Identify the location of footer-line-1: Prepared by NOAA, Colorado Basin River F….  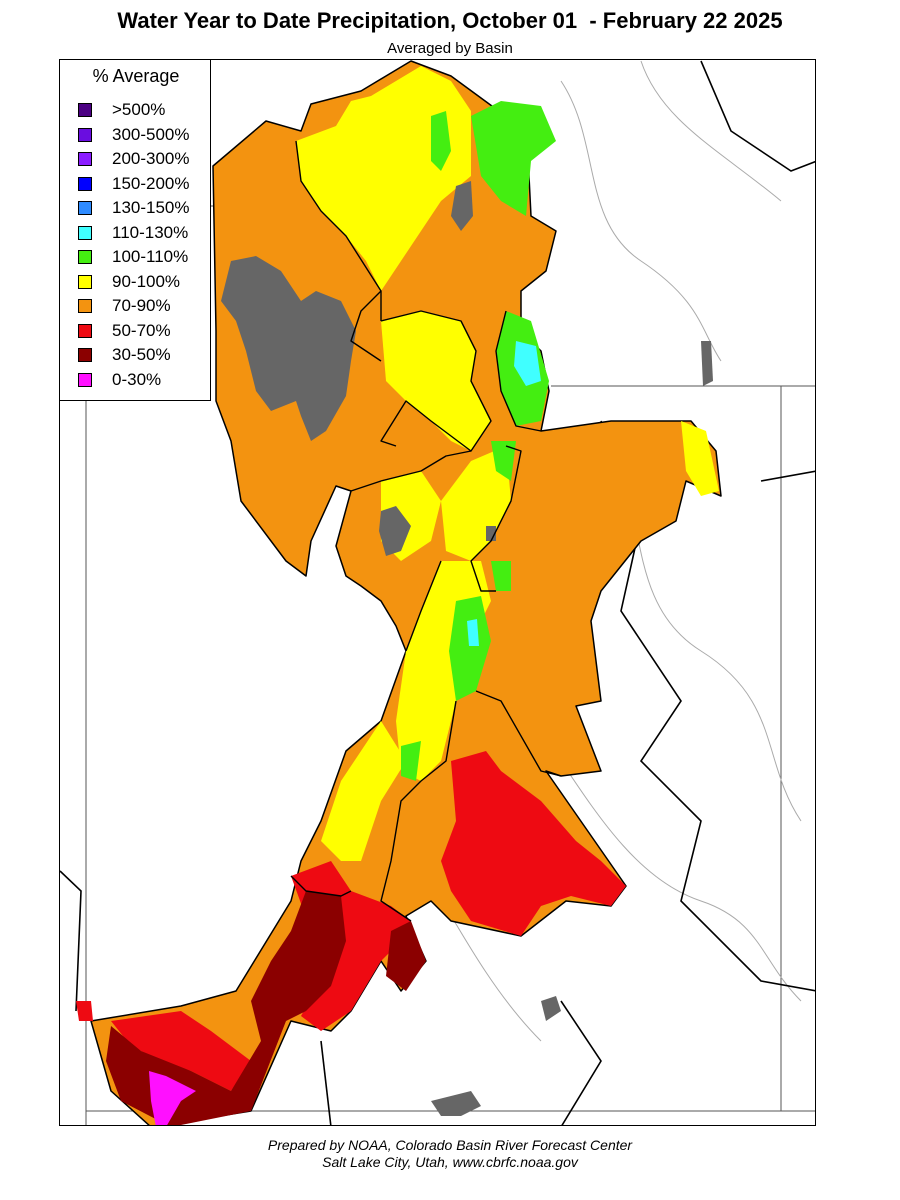
(450, 1145).